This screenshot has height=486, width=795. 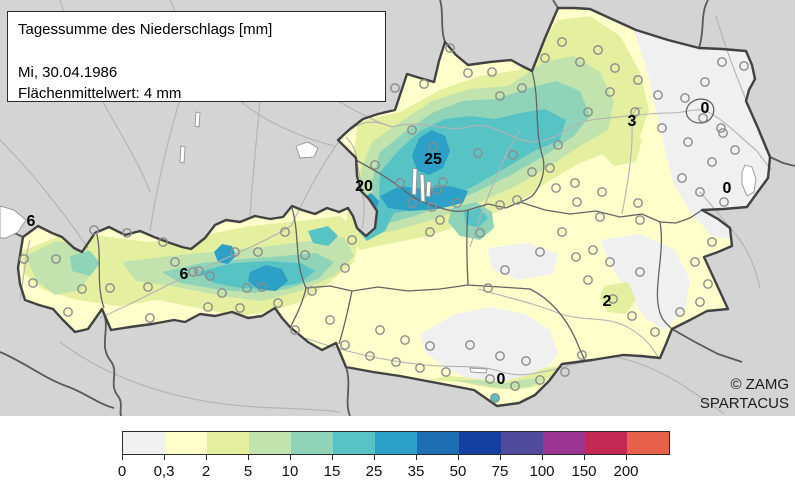 I want to click on precip-value-label: 0, so click(x=501, y=379).